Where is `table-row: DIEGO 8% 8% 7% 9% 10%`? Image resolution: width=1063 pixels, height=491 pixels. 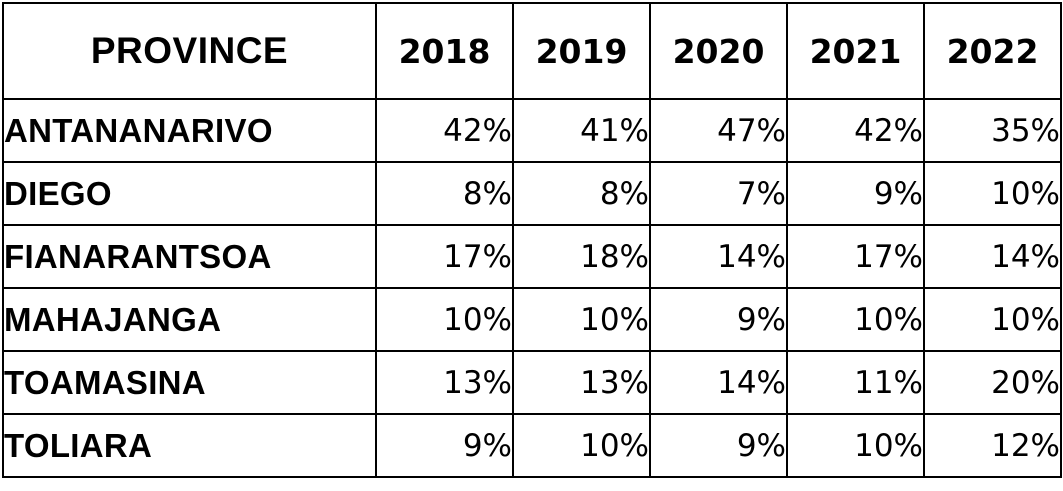 table-row: DIEGO 8% 8% 7% 9% 10% is located at coordinates (532, 193).